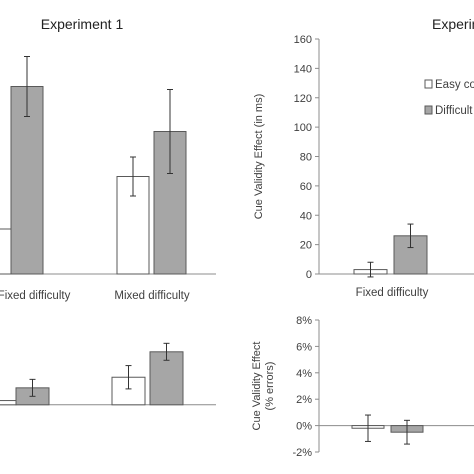  What do you see at coordinates (303, 69) in the screenshot?
I see `exp2-rt-y-tick-label: 140` at bounding box center [303, 69].